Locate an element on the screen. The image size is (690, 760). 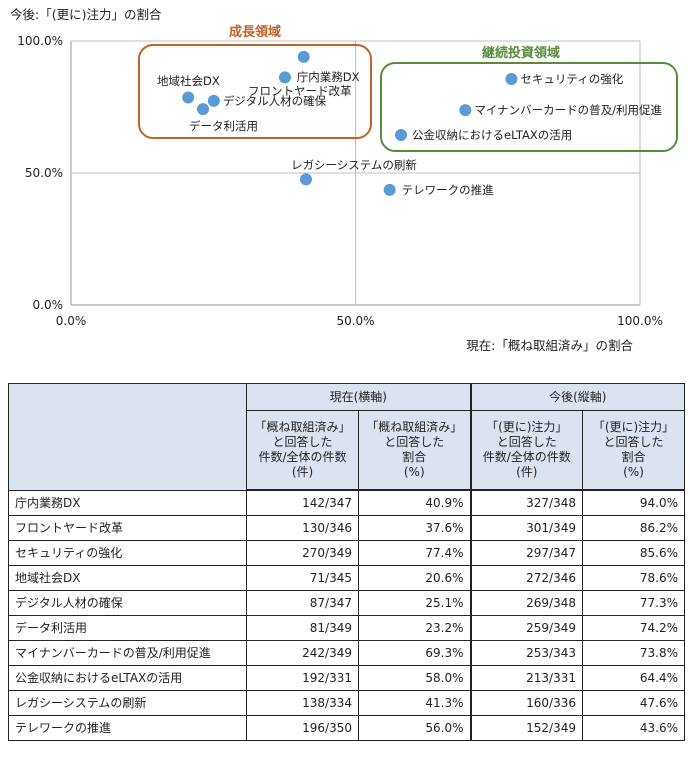
cell-current-pct: 56.0% is located at coordinates (414, 728).